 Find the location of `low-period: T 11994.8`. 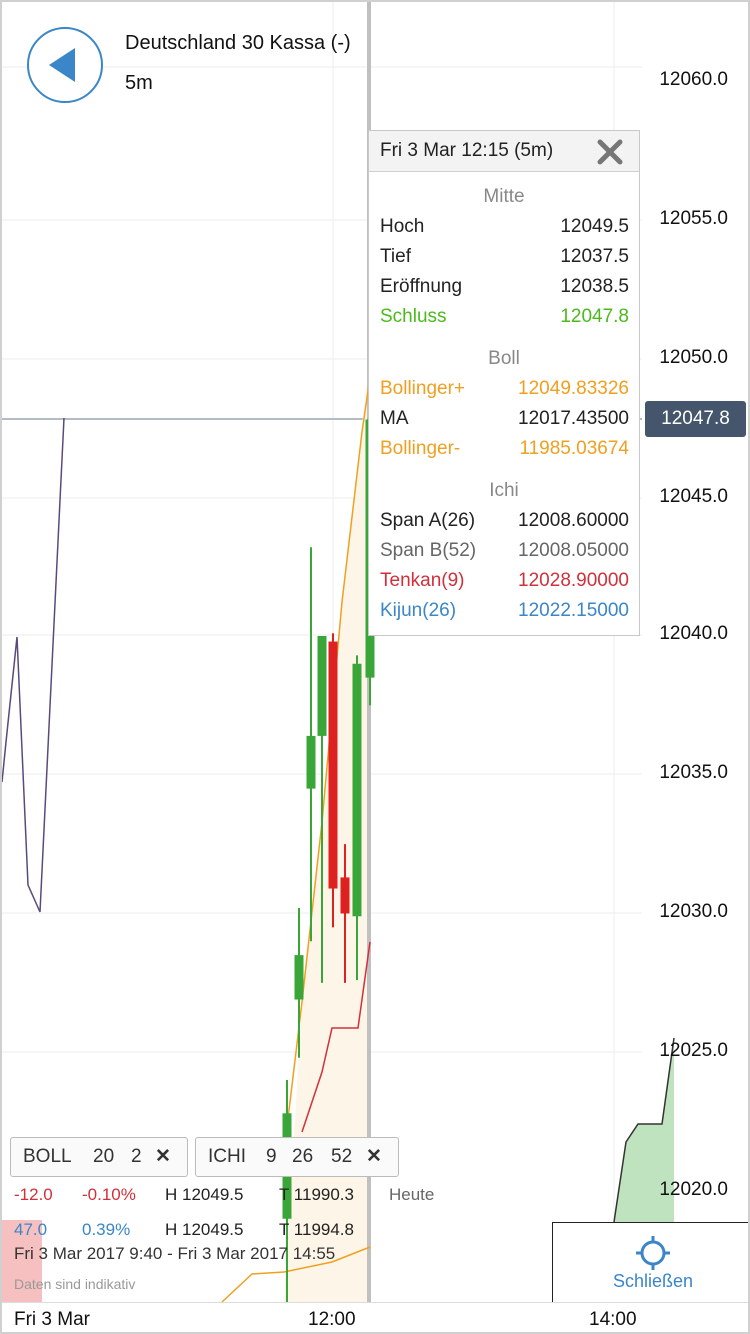

low-period: T 11994.8 is located at coordinates (316, 1229).